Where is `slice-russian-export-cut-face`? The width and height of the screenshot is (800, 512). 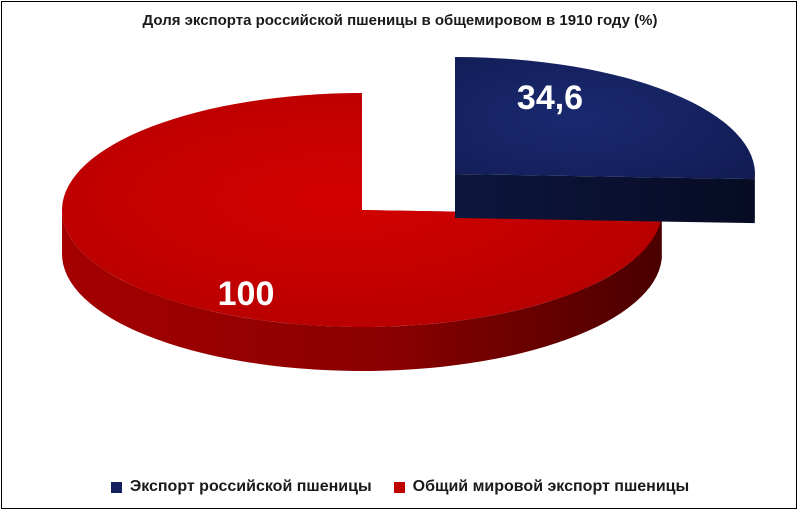 slice-russian-export-cut-face is located at coordinates (605, 199).